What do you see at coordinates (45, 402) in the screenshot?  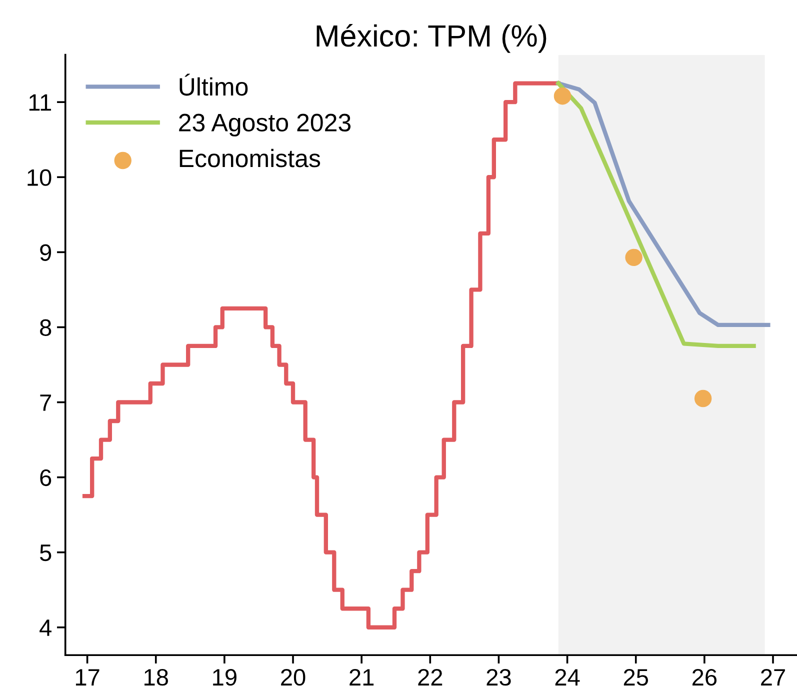 I see `y-tick-label: 7` at bounding box center [45, 402].